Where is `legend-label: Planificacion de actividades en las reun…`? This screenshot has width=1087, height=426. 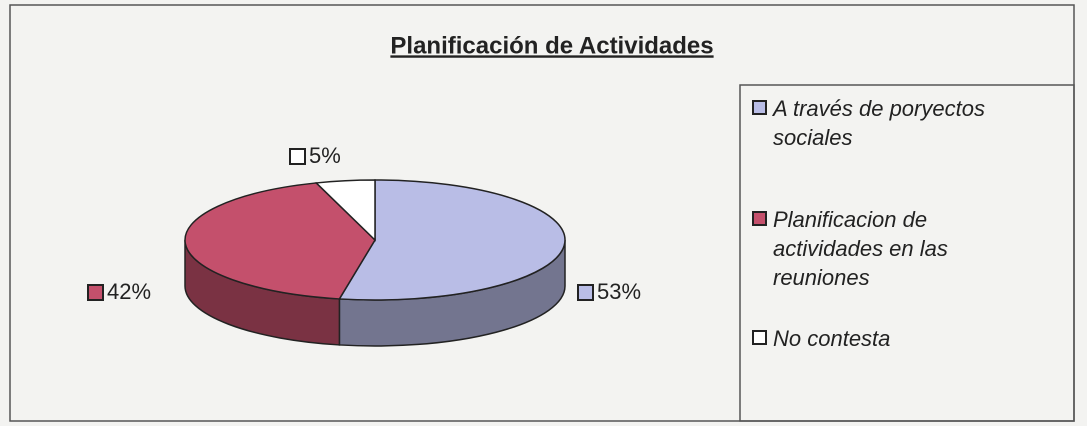
legend-label: Planificacion de actividades en las reun… is located at coordinates (860, 248).